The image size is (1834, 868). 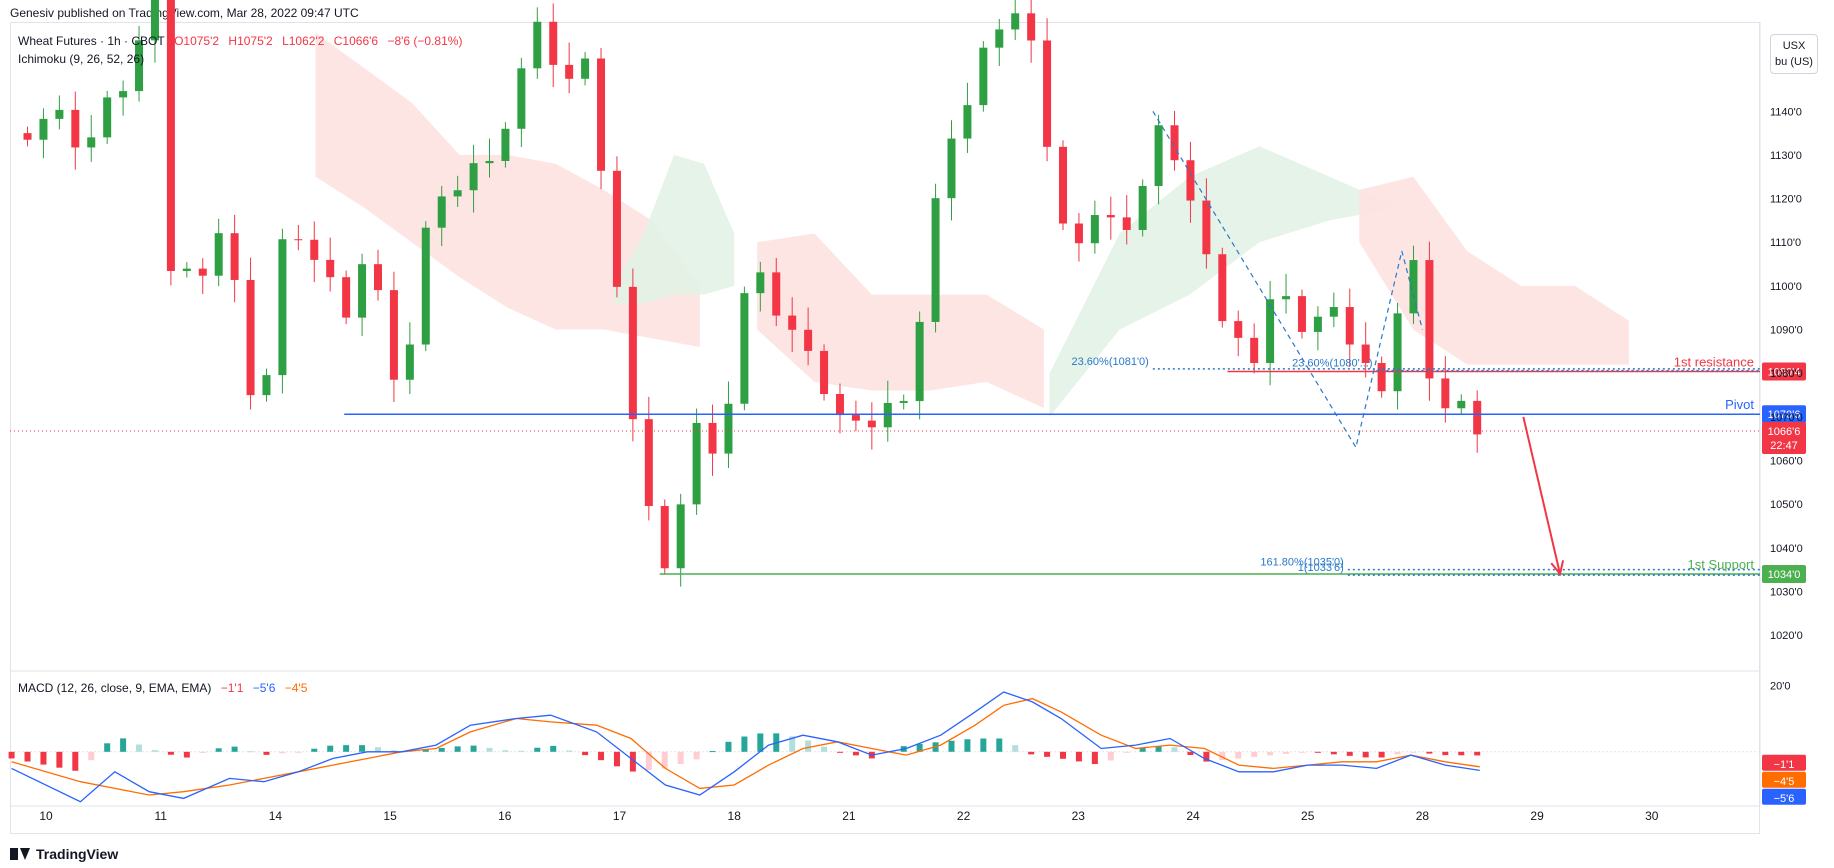 I want to click on time-axis-tick: 16, so click(x=505, y=816).